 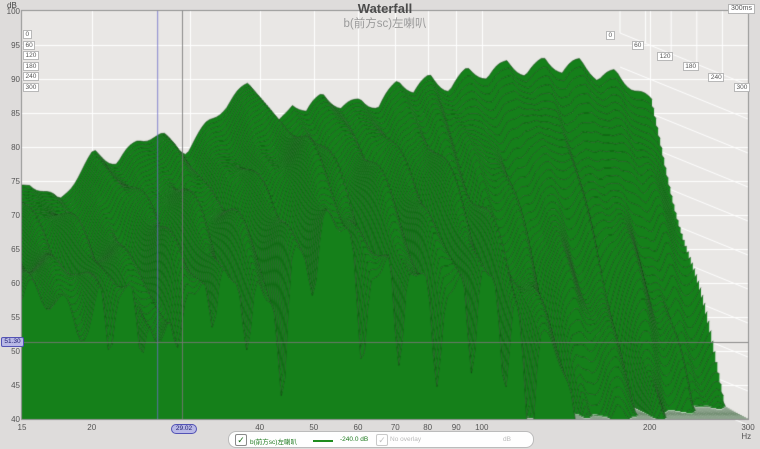 I want to click on time-tick-right: 60, so click(x=637, y=46).